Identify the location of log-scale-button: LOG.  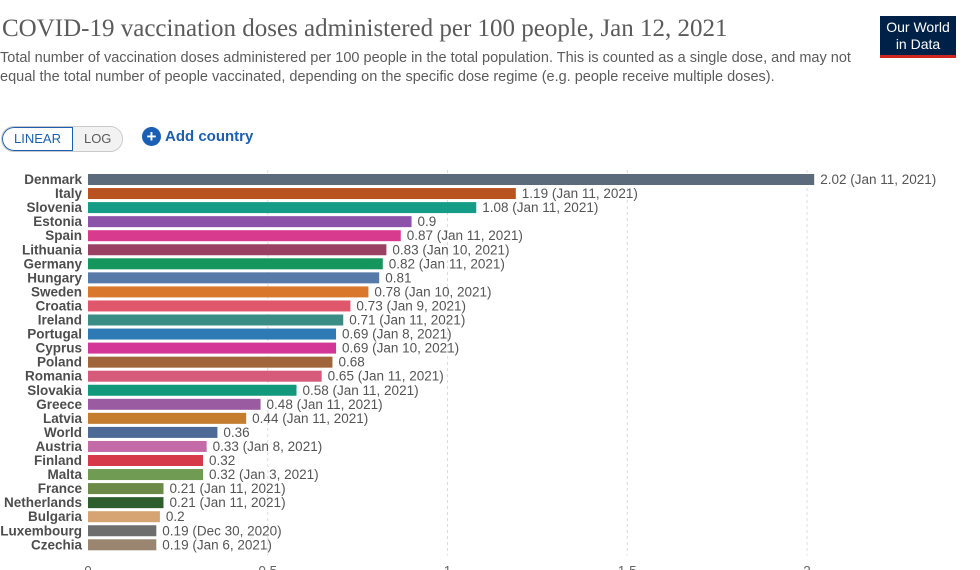
(97, 139).